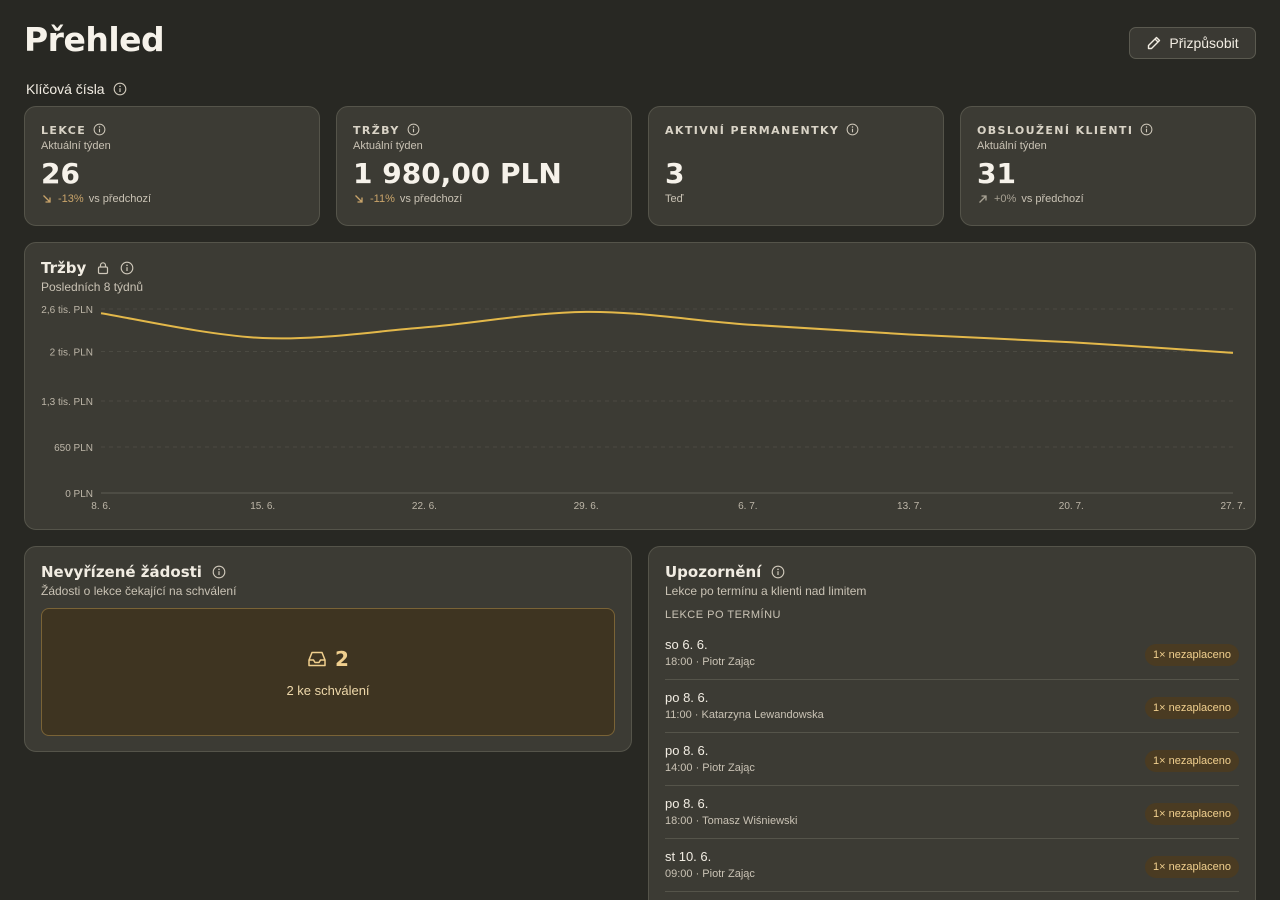 The height and width of the screenshot is (900, 1280). I want to click on x-tick-label: 22. 6., so click(424, 506).